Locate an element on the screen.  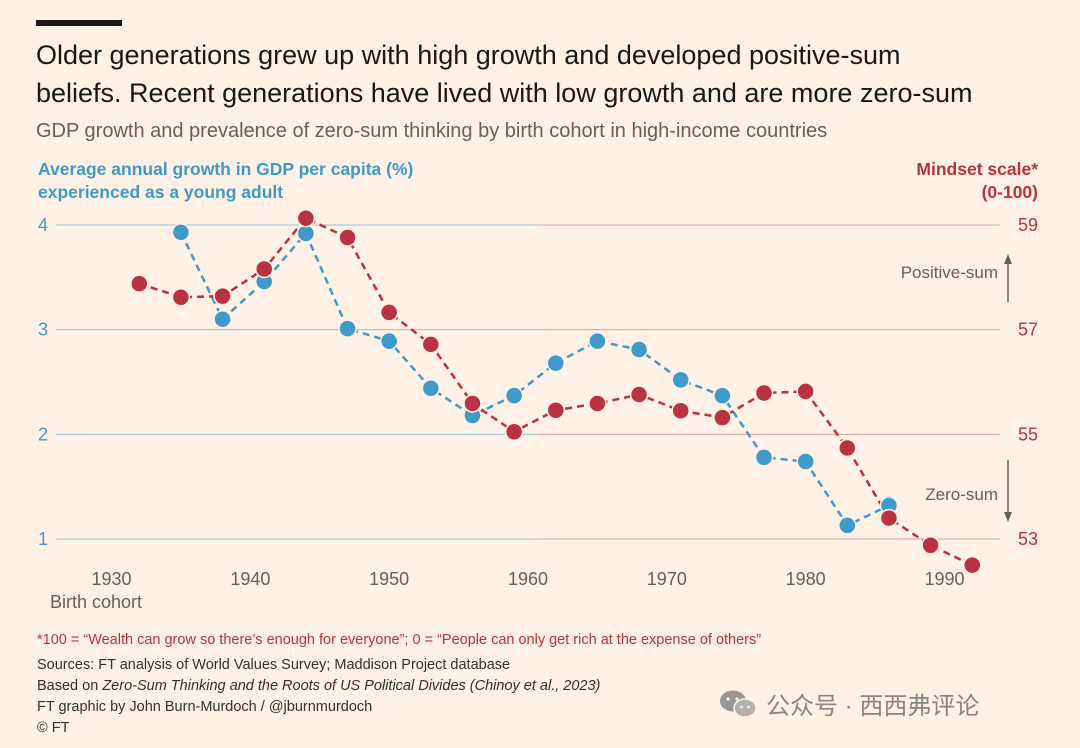
x-tick-label: 1970 is located at coordinates (667, 579).